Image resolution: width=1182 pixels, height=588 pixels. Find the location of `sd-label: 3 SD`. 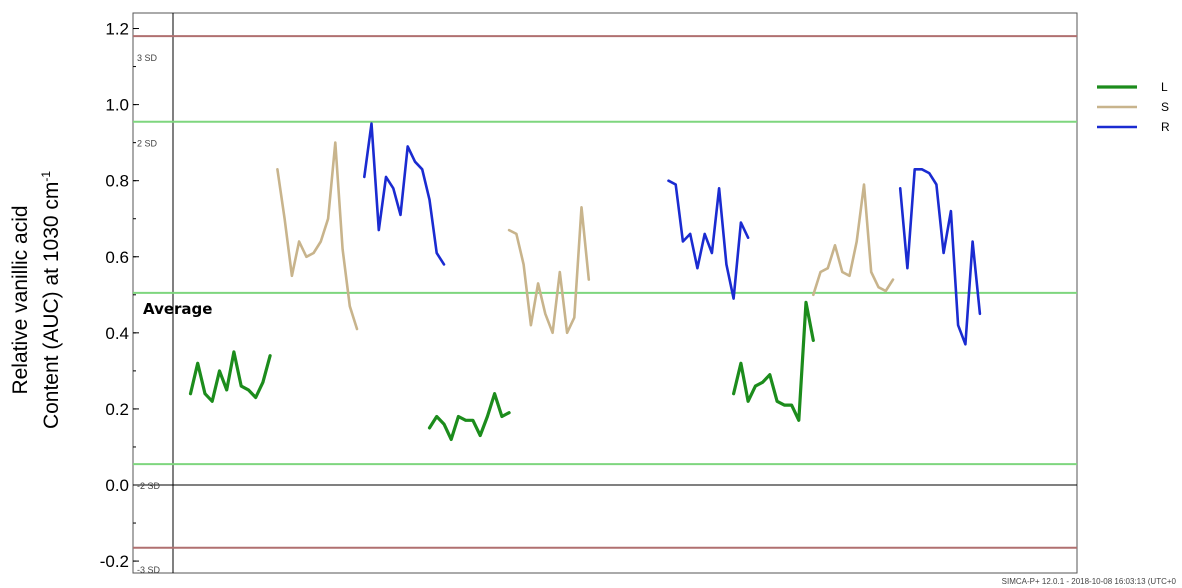

sd-label: 3 SD is located at coordinates (147, 58).